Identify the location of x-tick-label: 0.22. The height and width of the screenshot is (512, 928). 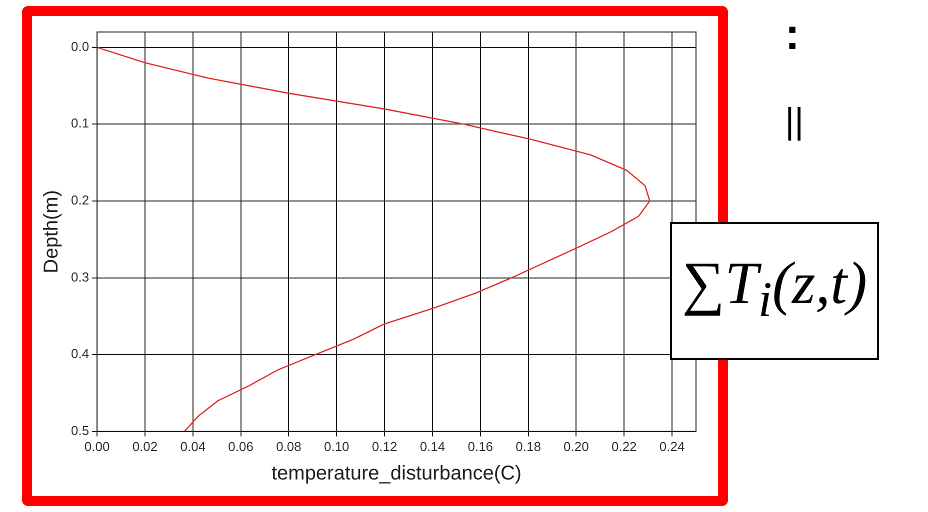
(624, 446).